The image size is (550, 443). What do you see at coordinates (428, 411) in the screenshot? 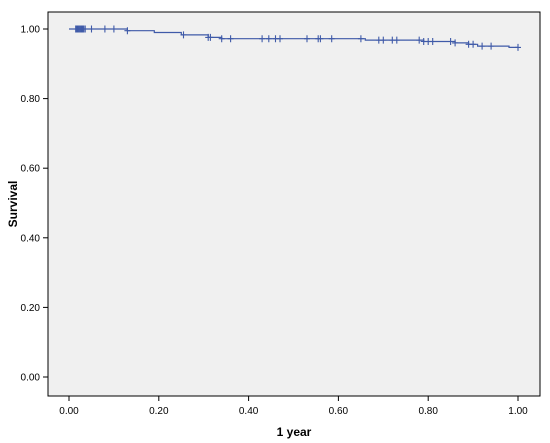
I see `x-tick-label: 0.80` at bounding box center [428, 411].